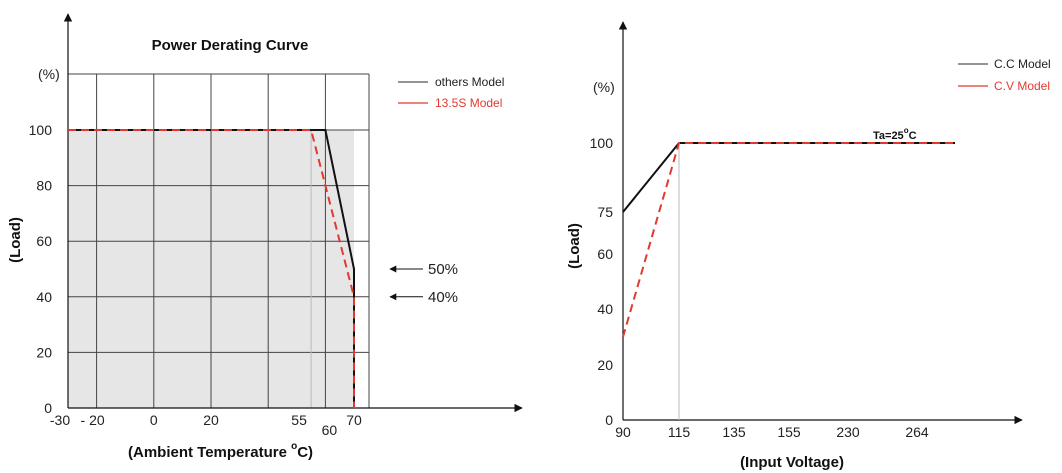 The height and width of the screenshot is (473, 1062). I want to click on legend-label-cc: C.C Model, so click(1022, 64).